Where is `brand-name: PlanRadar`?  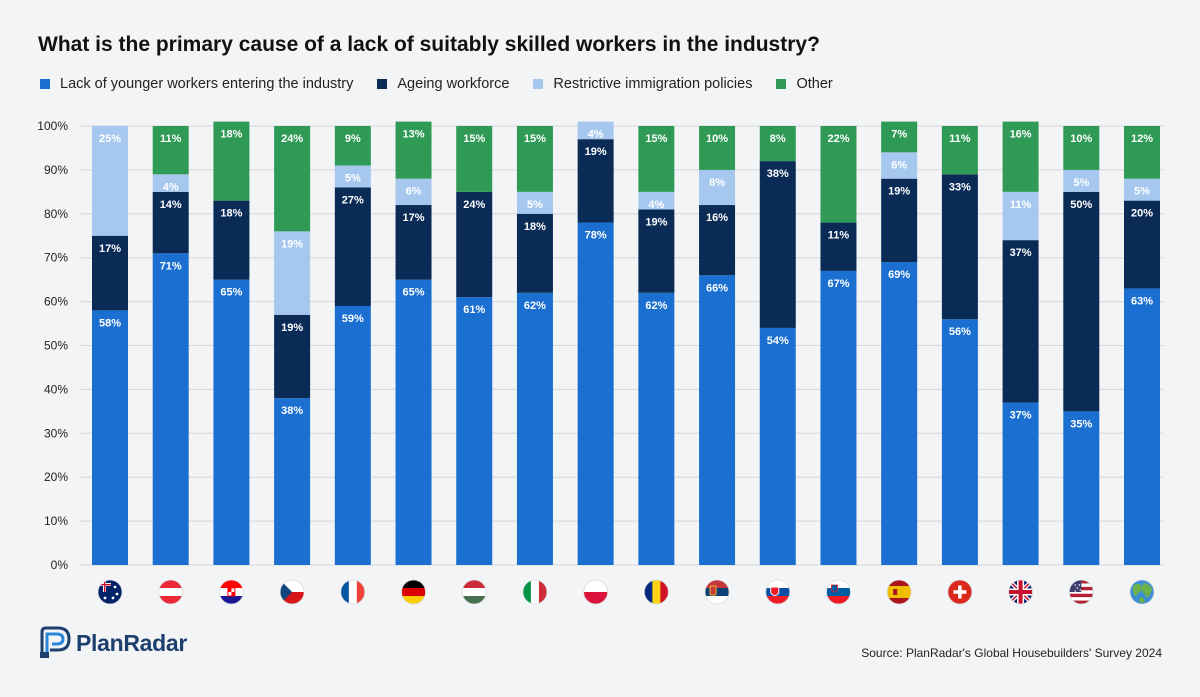
brand-name: PlanRadar is located at coordinates (132, 642).